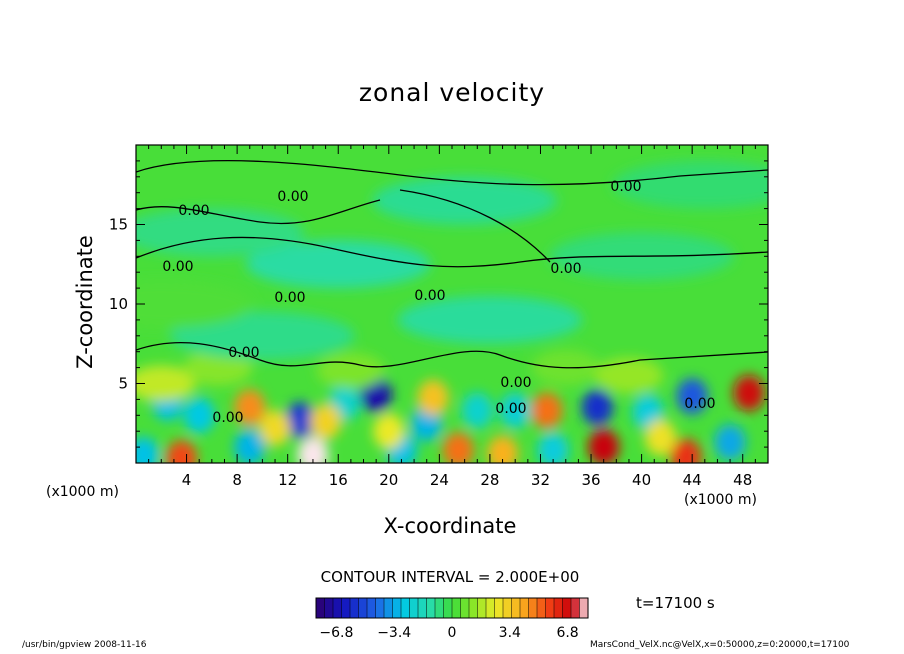  Describe the element at coordinates (452, 633) in the screenshot. I see `colorbar-tick-label: 0` at that location.